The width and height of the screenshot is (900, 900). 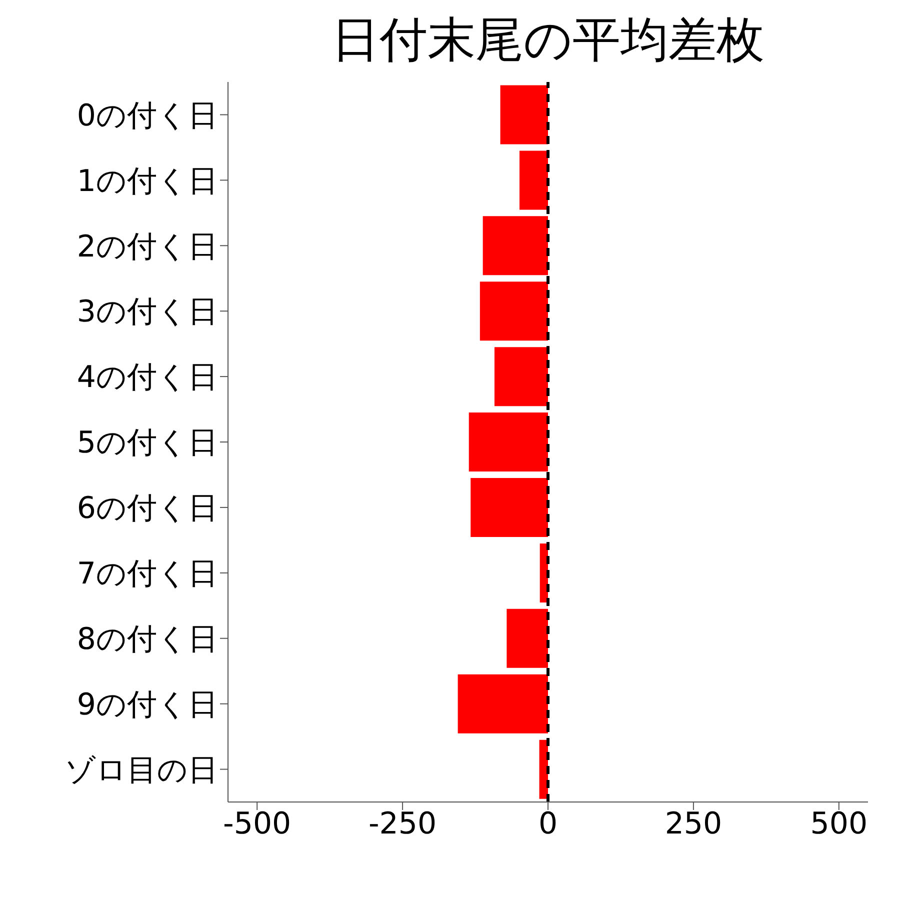 What do you see at coordinates (693, 824) in the screenshot?
I see `x-tick-label: 250` at bounding box center [693, 824].